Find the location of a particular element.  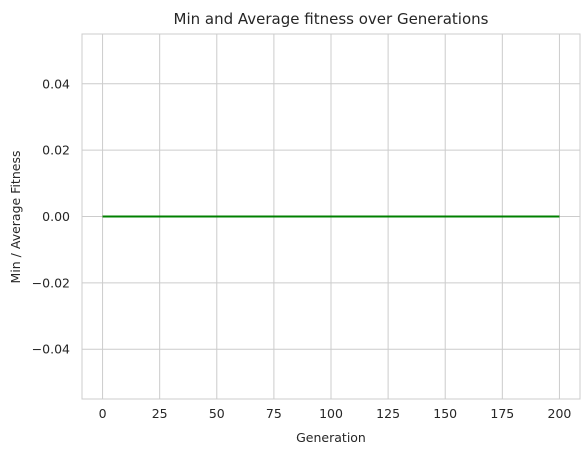

x-tick-label: 150 is located at coordinates (445, 413).